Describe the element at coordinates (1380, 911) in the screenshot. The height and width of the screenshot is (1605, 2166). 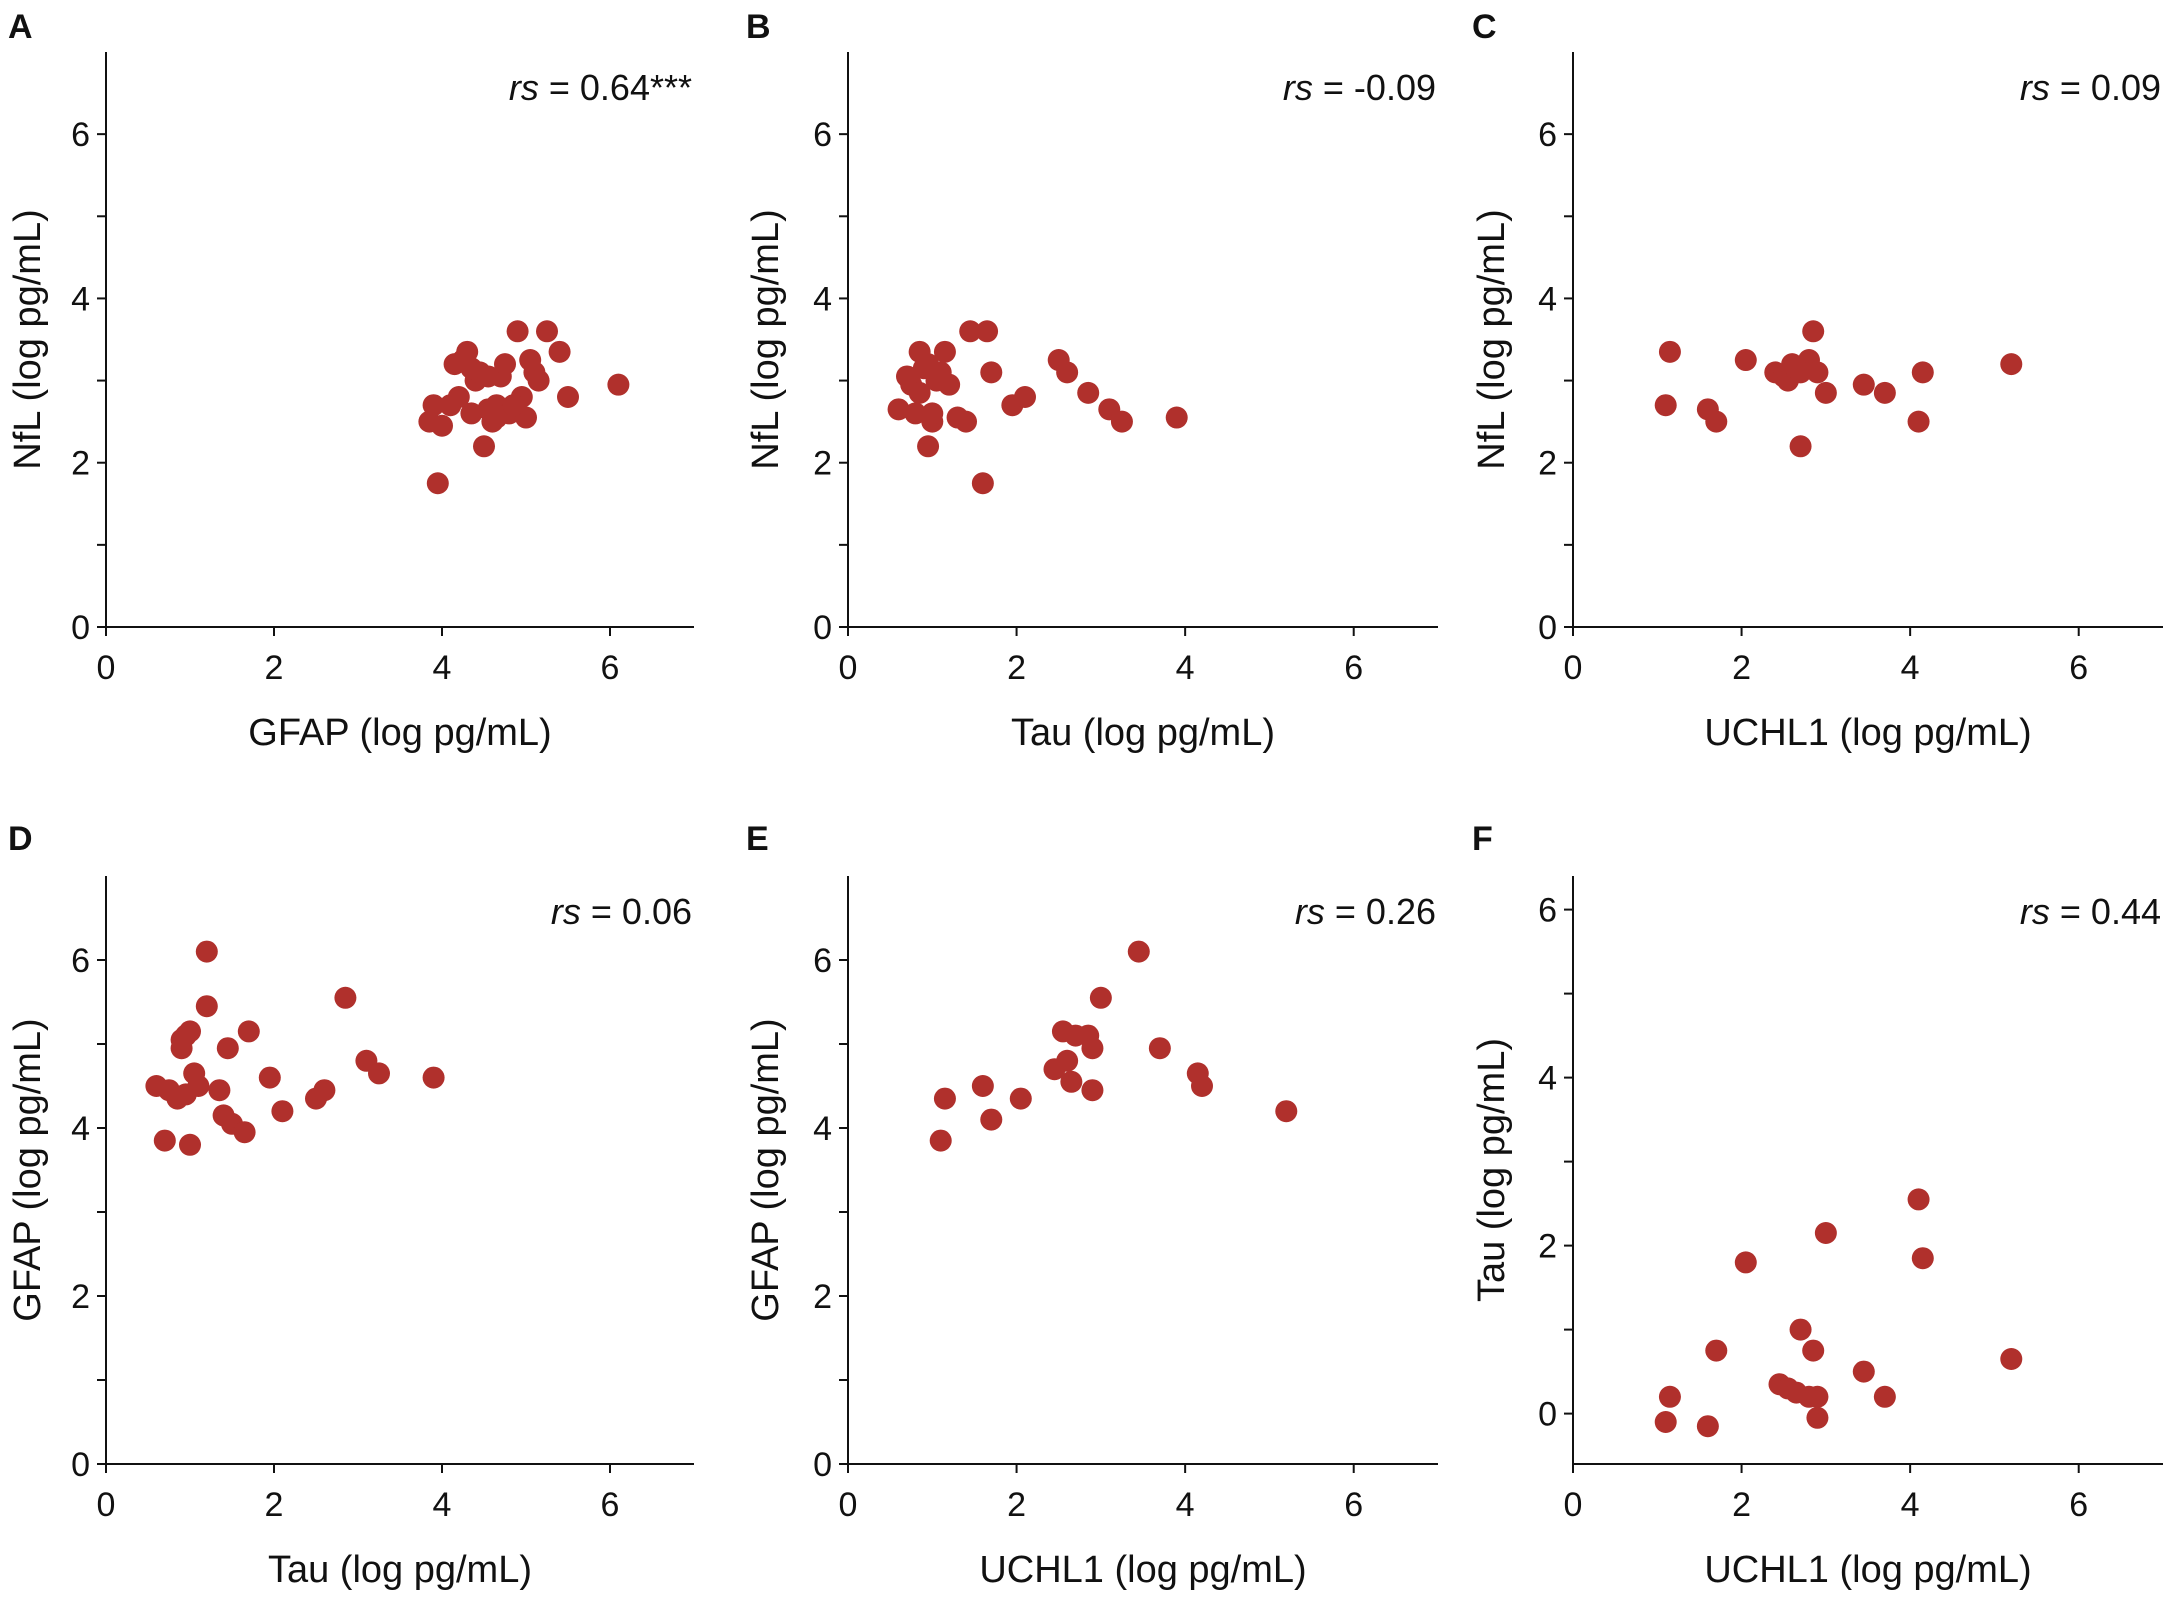
I see `correlation-value: = 0.26` at that location.